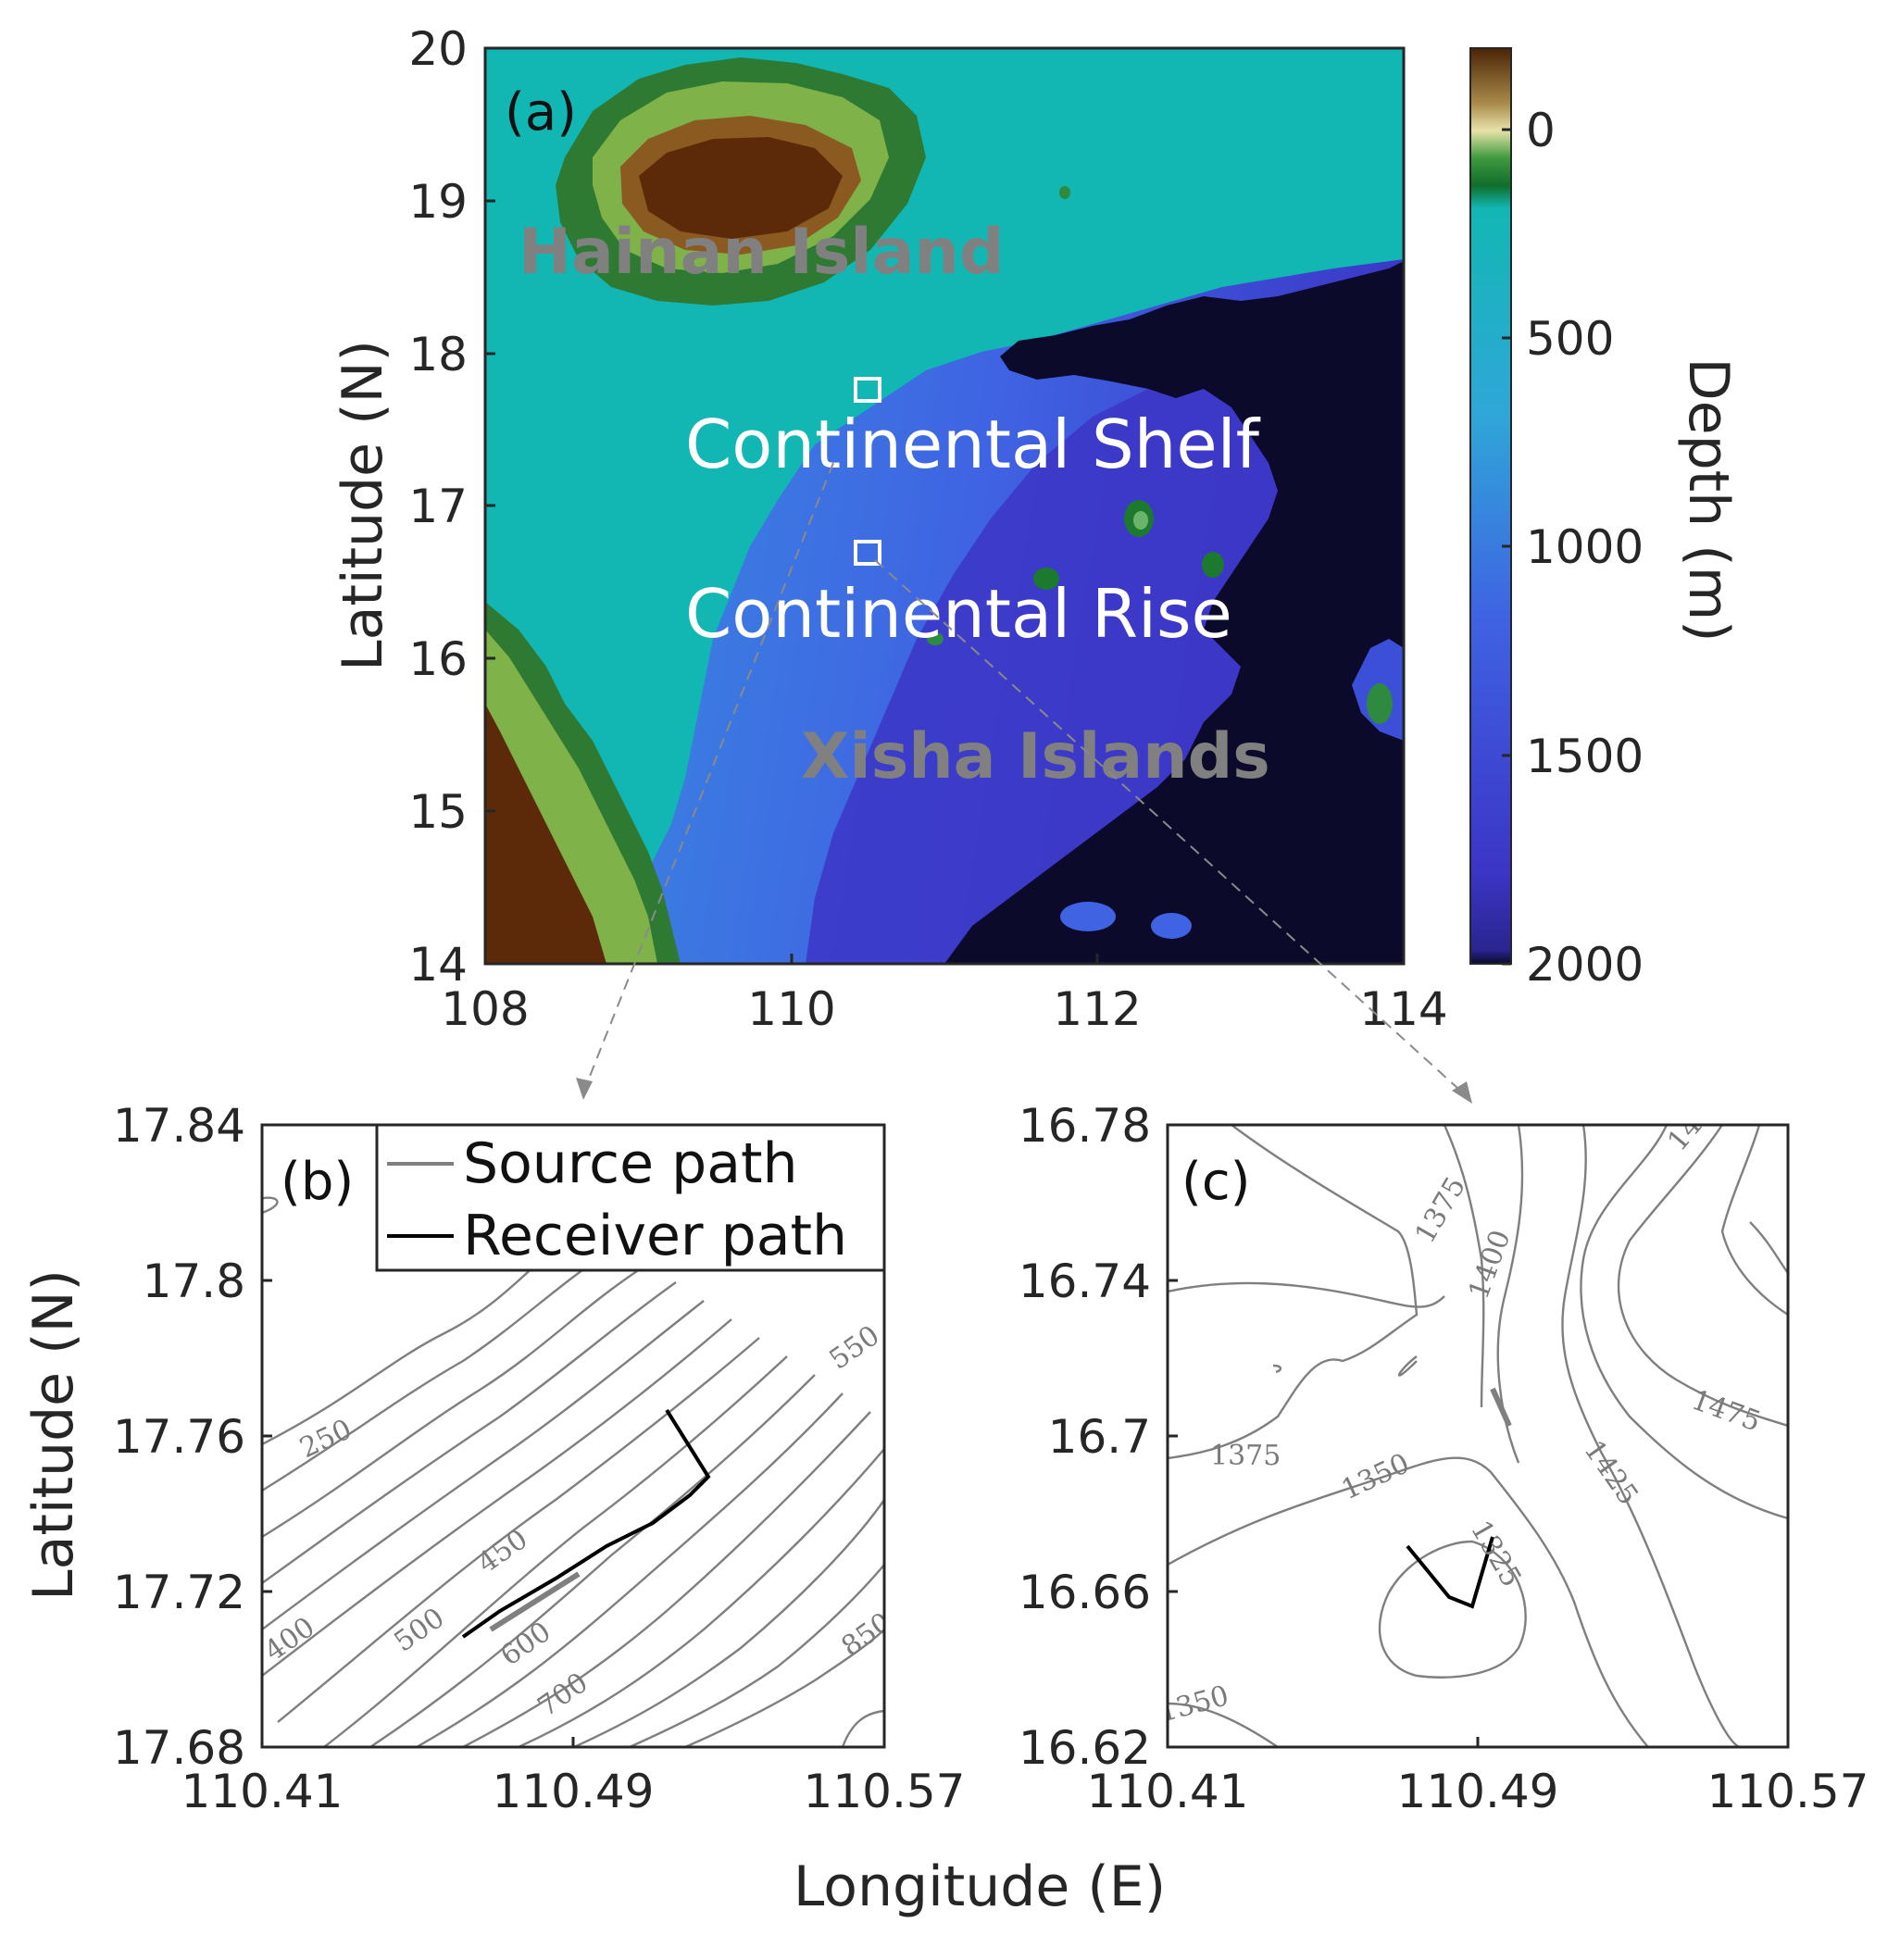 This screenshot has height=1960, width=1900. What do you see at coordinates (1708, 499) in the screenshot?
I see `colorbar-label: Depth (m)` at bounding box center [1708, 499].